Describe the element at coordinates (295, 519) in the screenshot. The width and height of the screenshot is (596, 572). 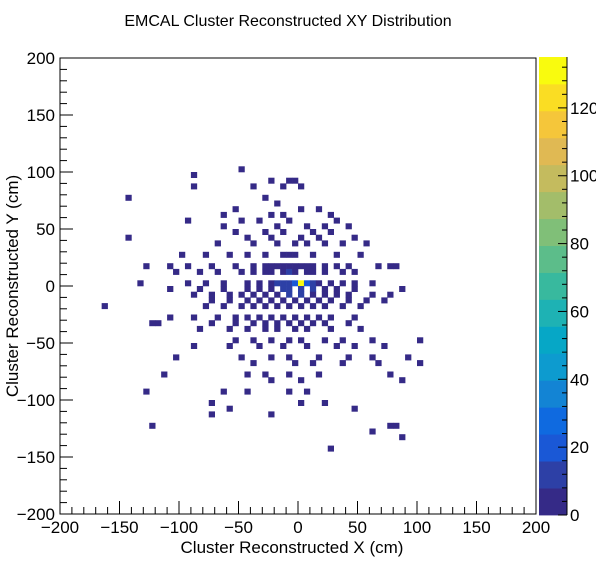
I see `x-axis: −200 −150 −100 −50 0 50 100 150 200` at that location.